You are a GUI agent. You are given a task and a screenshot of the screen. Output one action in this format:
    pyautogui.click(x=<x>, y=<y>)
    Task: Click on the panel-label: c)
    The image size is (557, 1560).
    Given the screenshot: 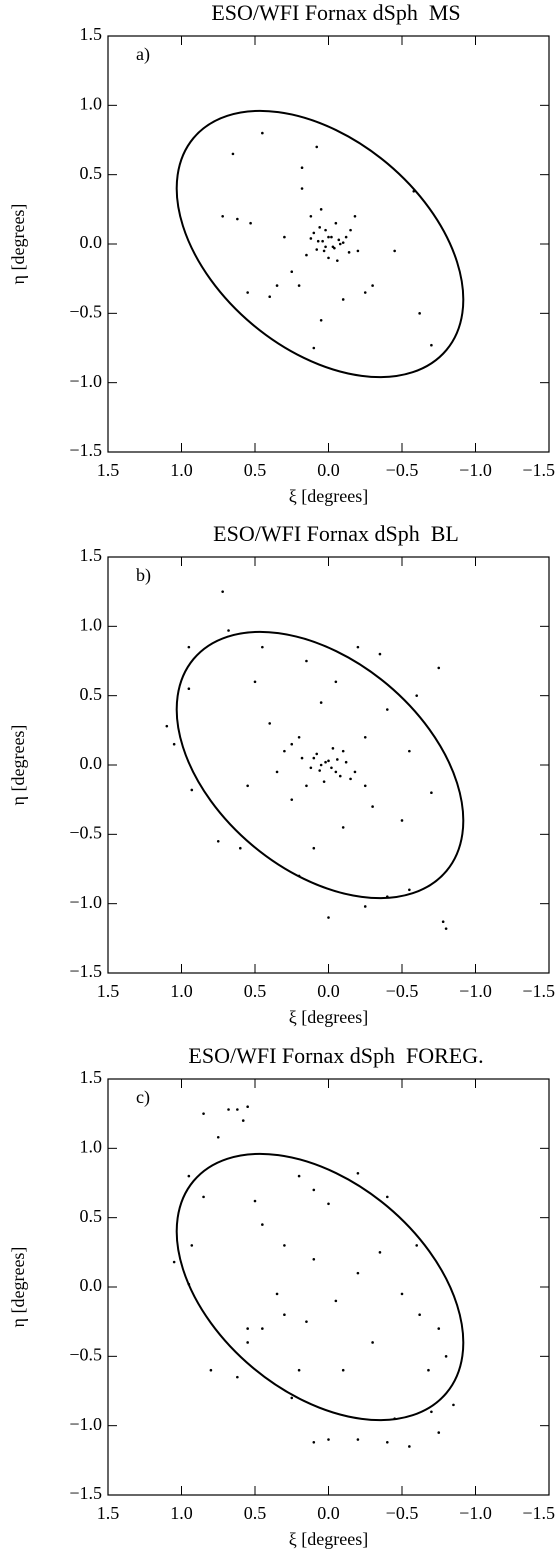 What is the action you would take?
    pyautogui.click(x=143, y=1097)
    